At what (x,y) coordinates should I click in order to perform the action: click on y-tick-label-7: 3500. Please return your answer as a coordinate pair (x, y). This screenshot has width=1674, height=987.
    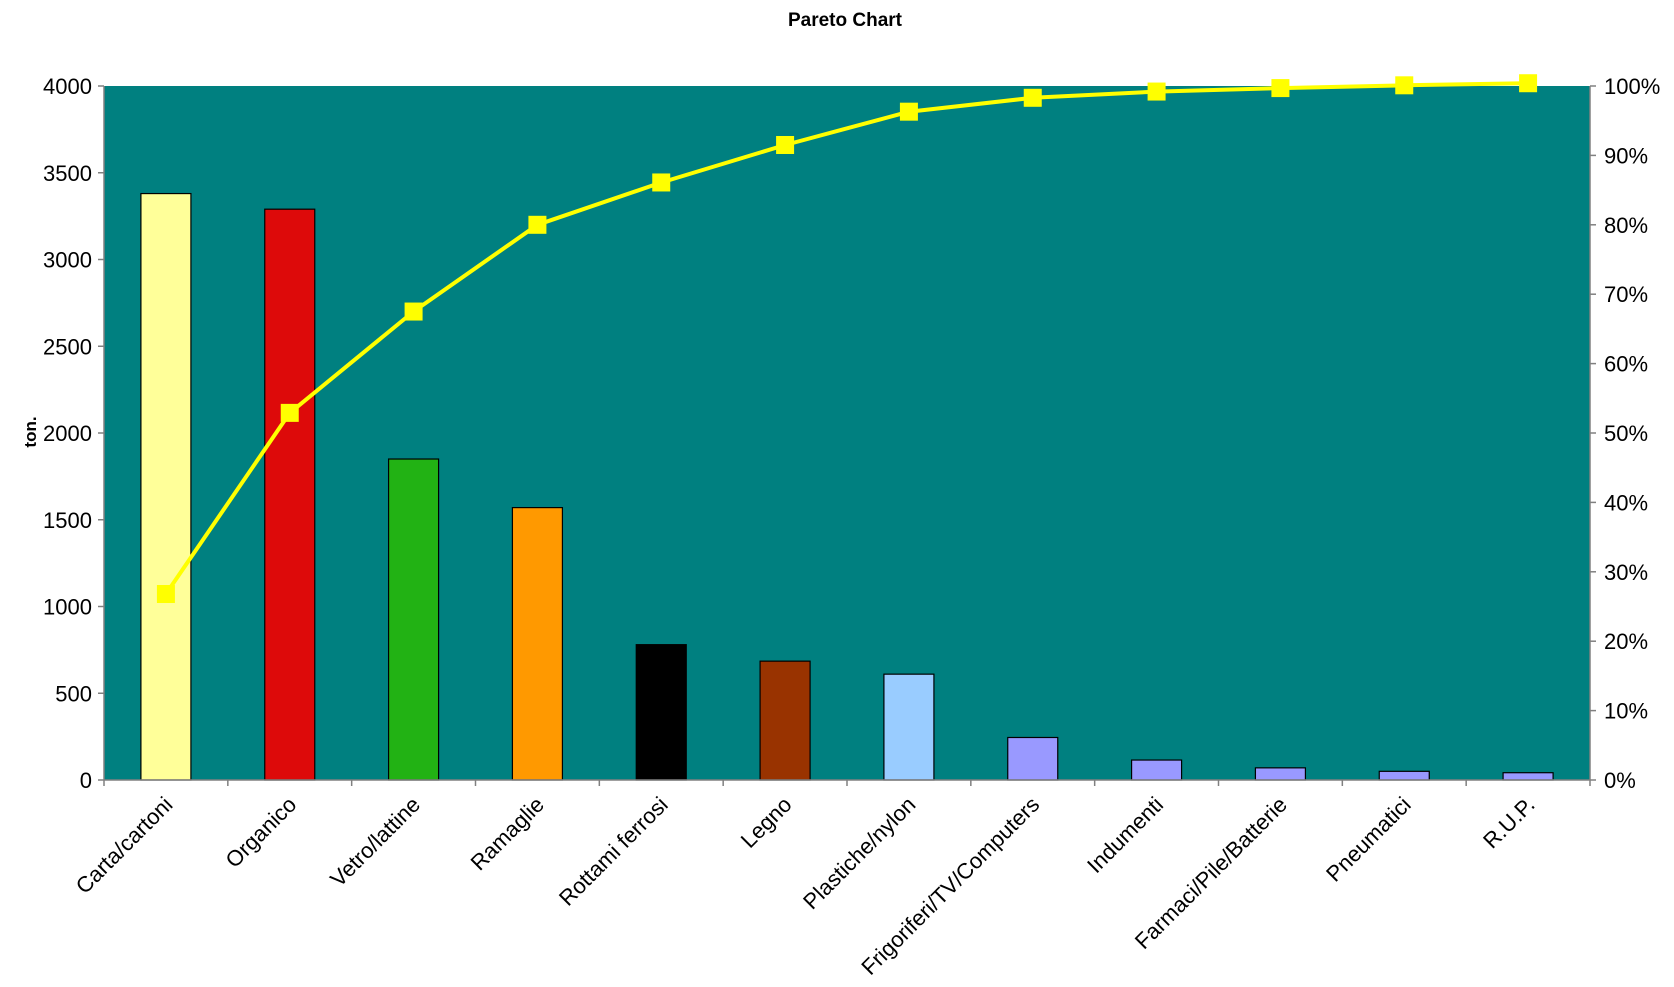
    Looking at the image, I should click on (67, 173).